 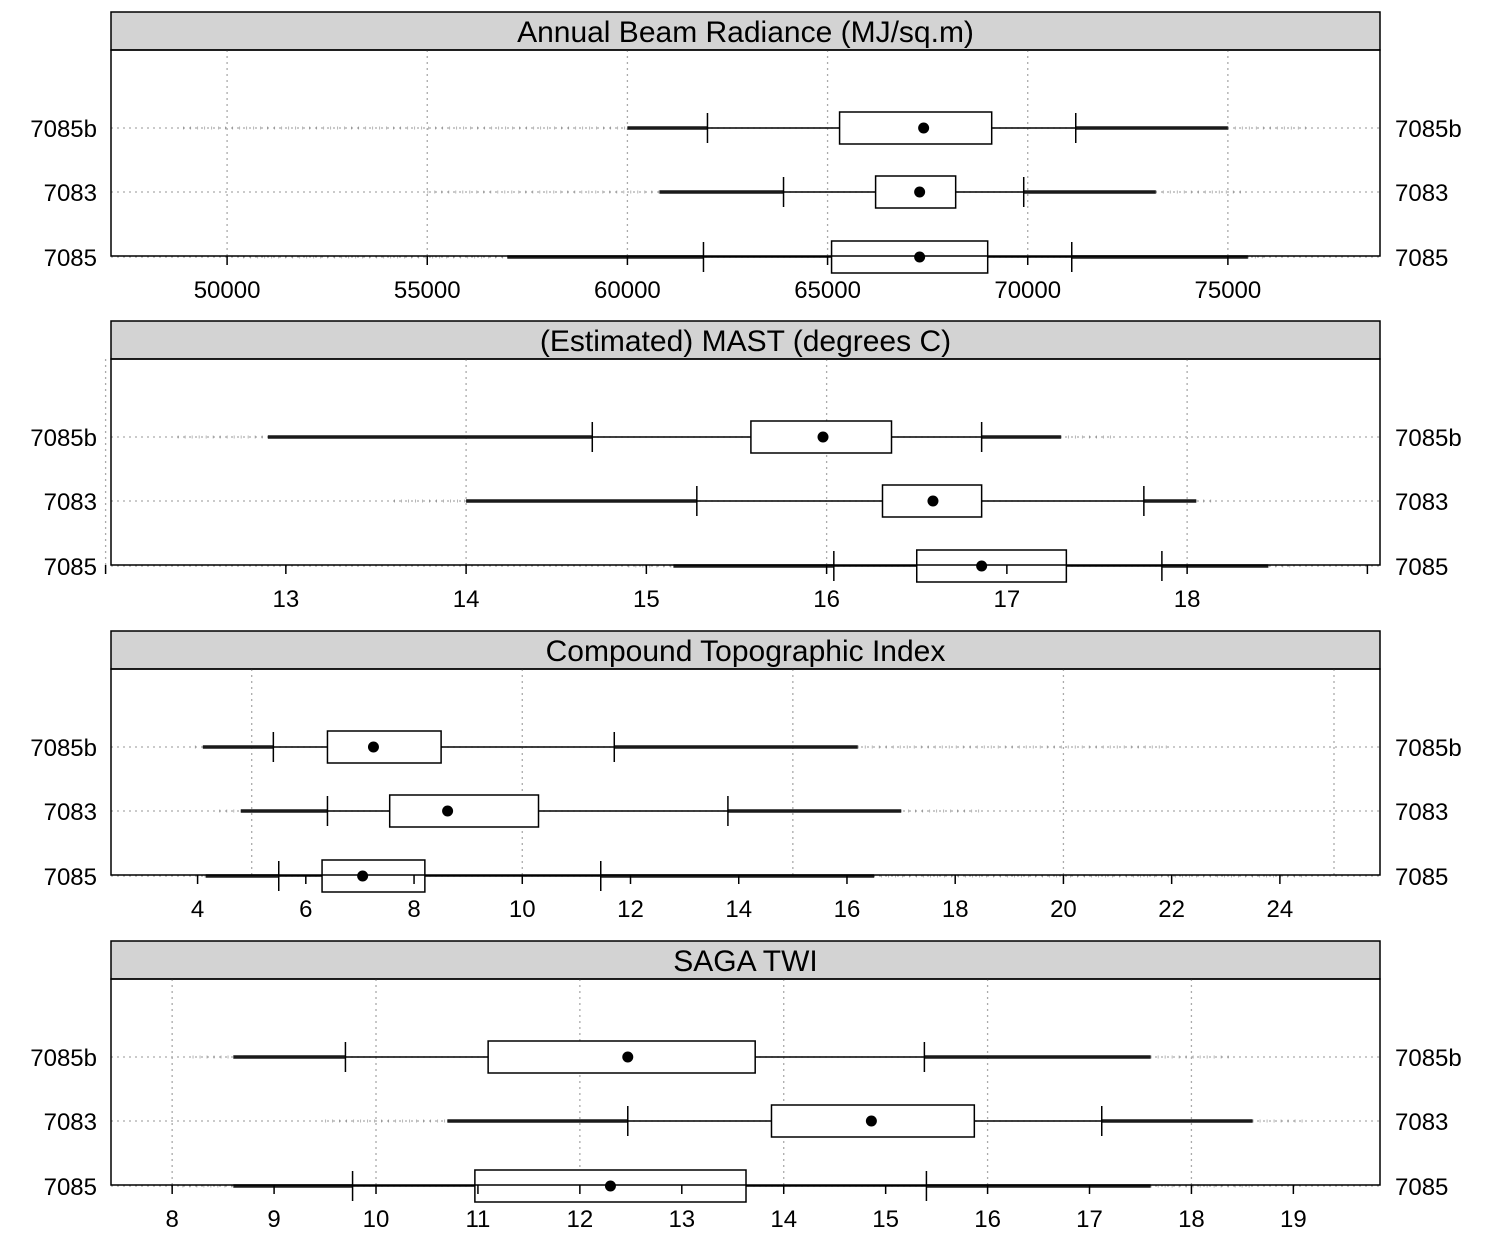 I want to click on x-tick-label: 24, so click(x=1280, y=909).